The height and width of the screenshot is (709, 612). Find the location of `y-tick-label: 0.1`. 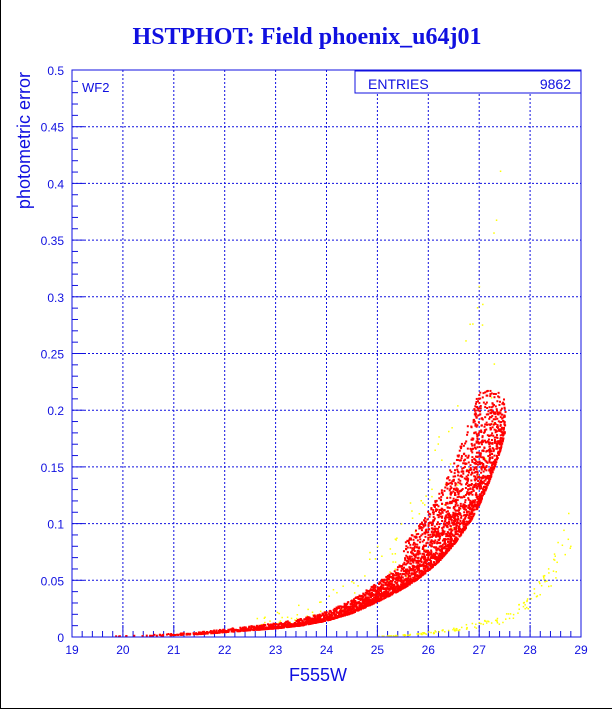

y-tick-label: 0.1 is located at coordinates (55, 525).